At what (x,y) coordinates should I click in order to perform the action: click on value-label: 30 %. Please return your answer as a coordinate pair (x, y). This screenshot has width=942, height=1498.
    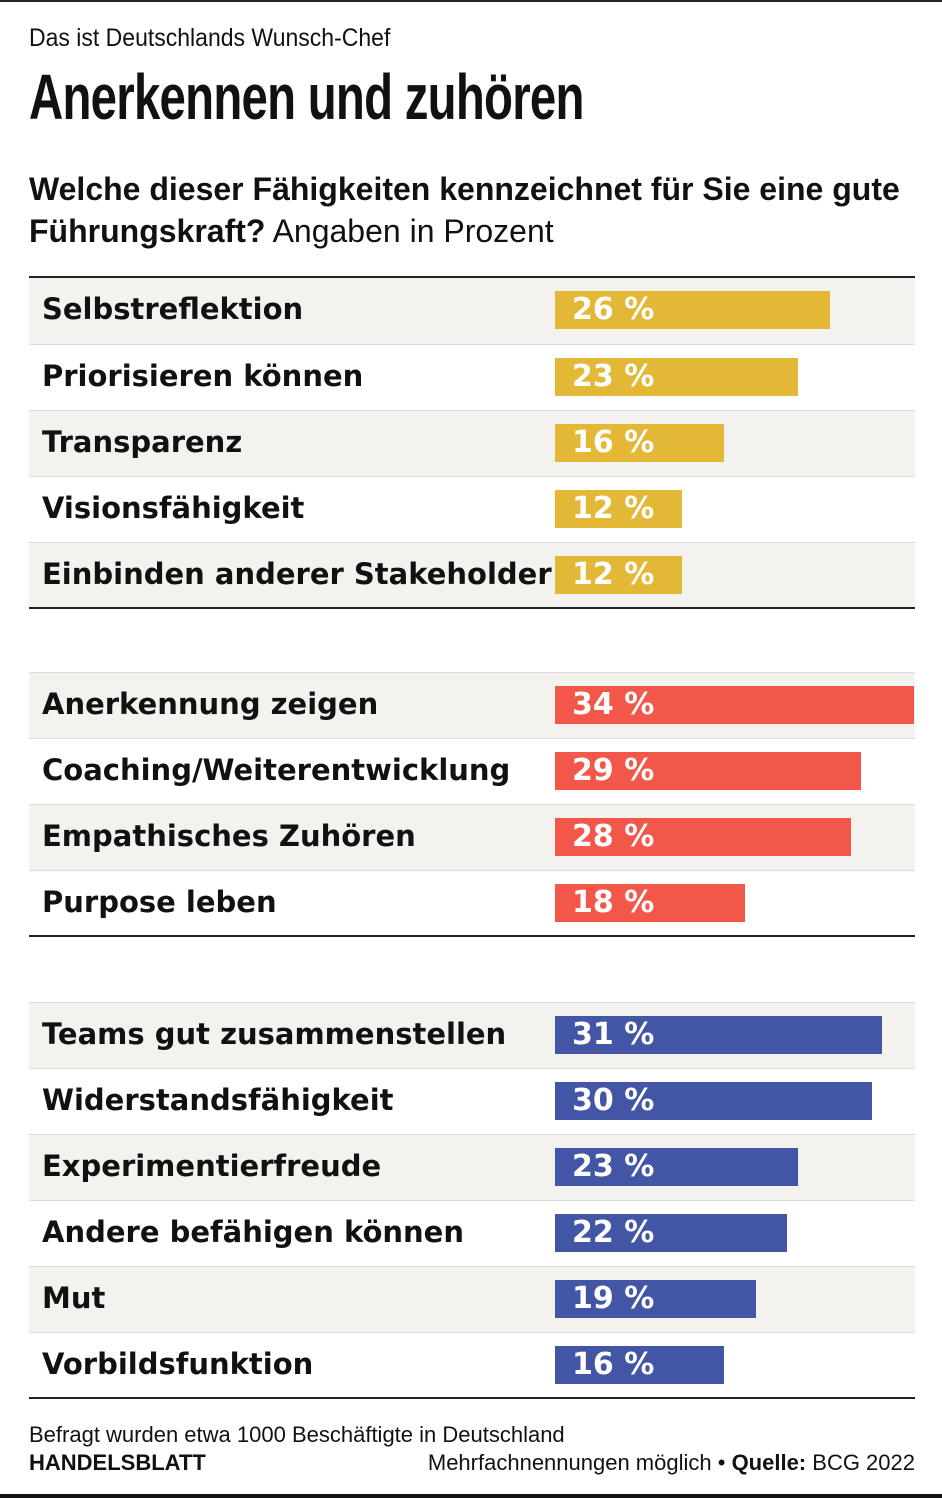
    Looking at the image, I should click on (613, 1100).